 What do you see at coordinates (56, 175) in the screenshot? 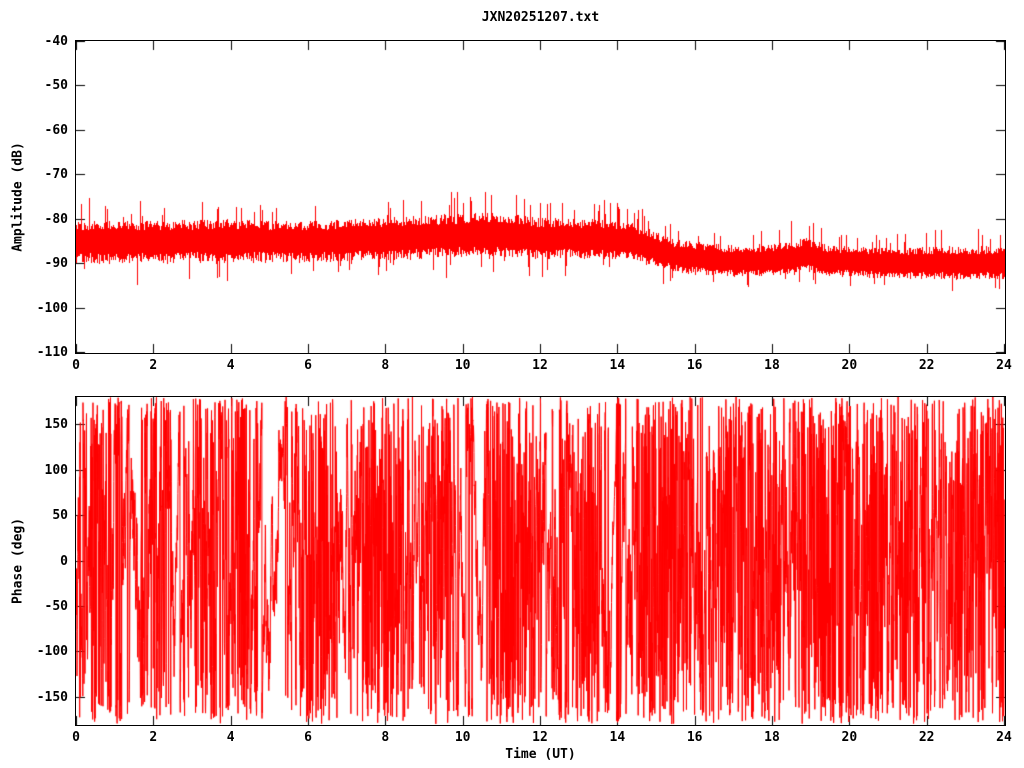
I see `y-tick-label: -70` at bounding box center [56, 175].